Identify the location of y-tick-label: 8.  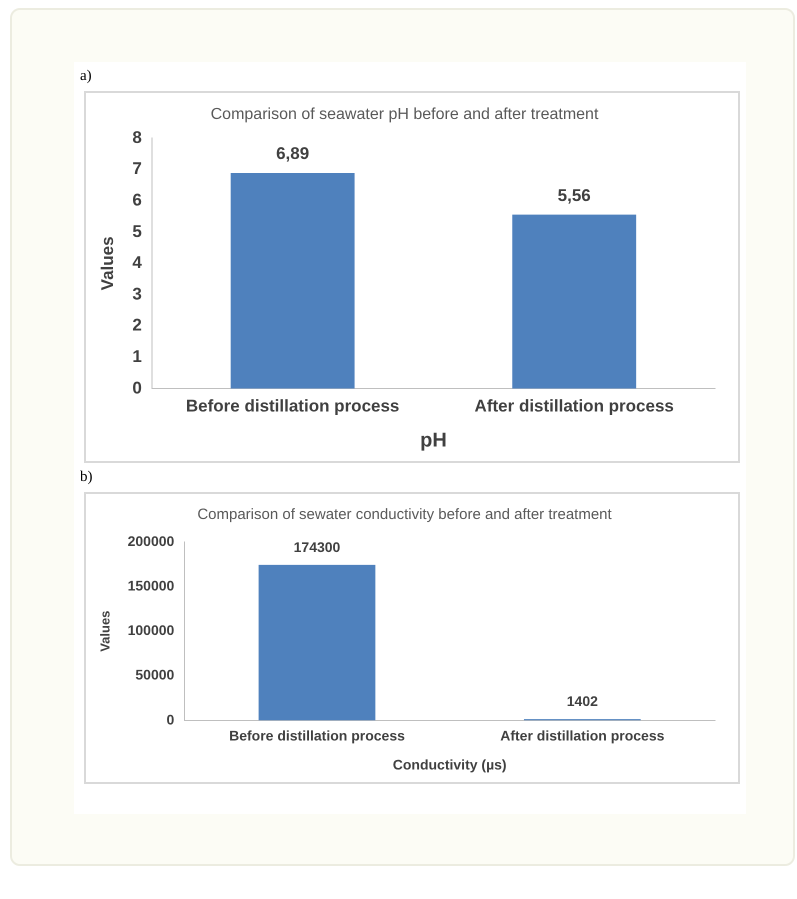
(137, 137).